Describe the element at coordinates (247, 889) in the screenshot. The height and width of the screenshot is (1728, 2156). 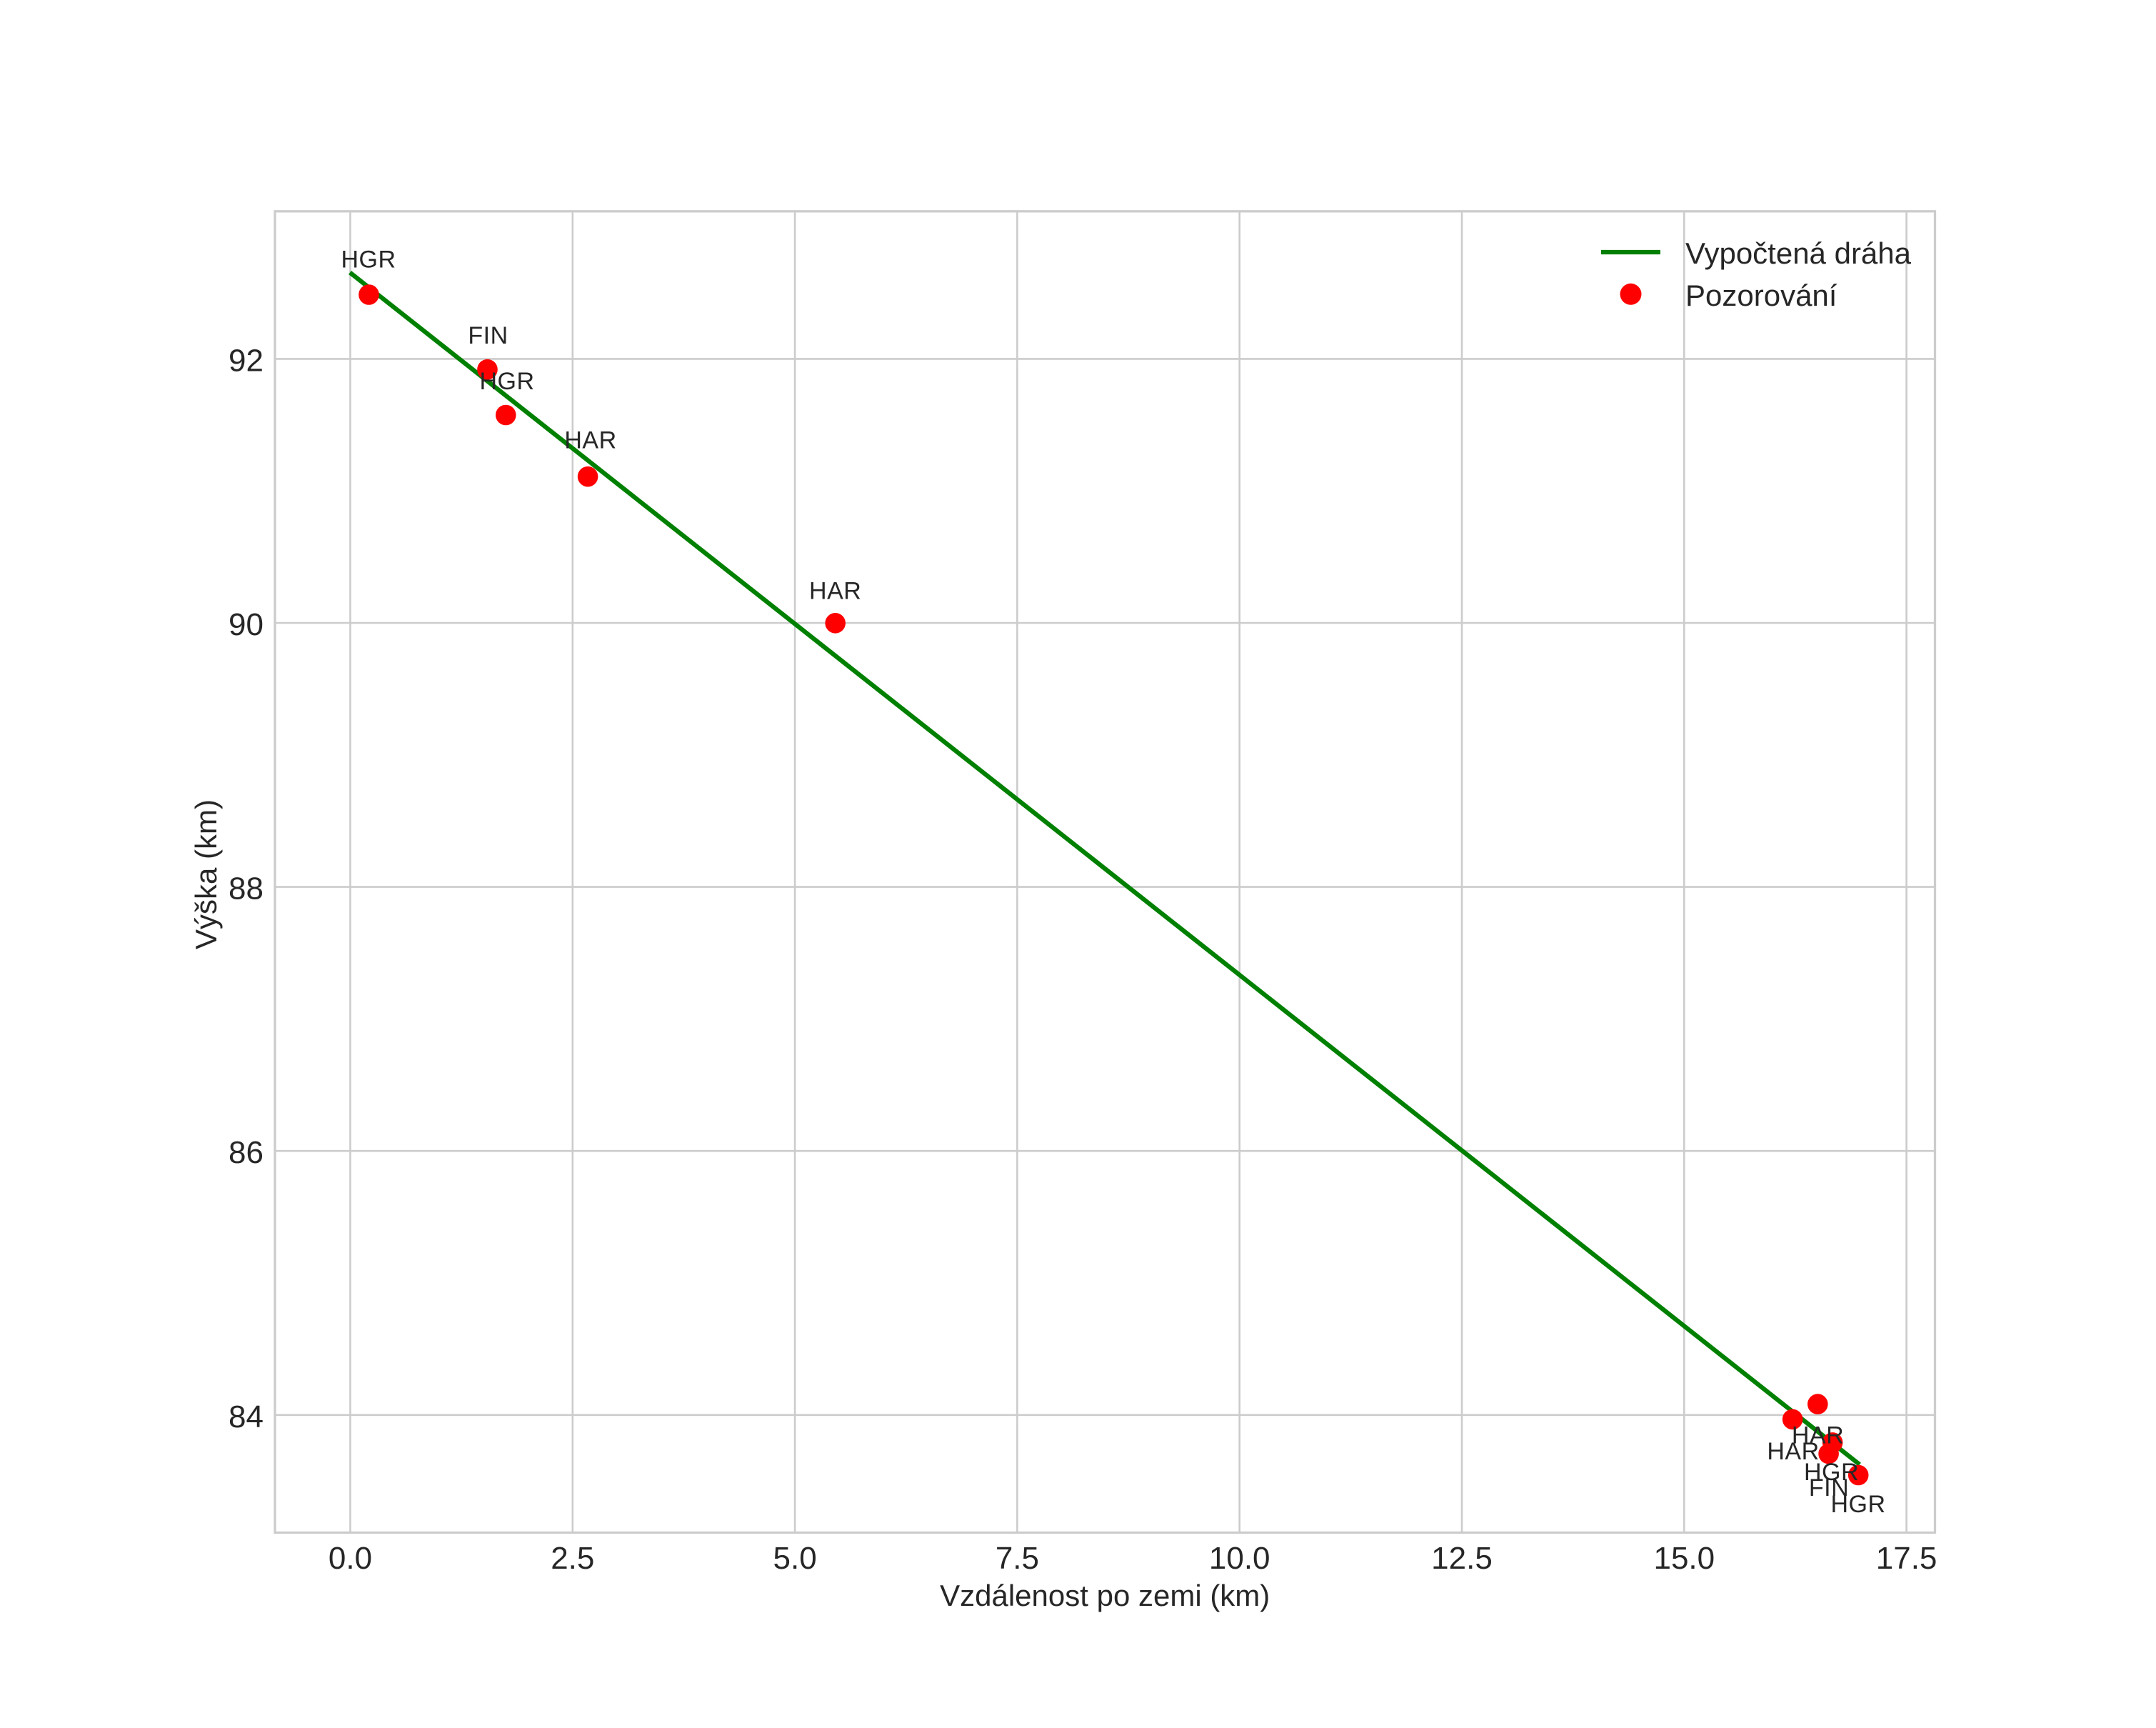
I see `svg-text: 88` at that location.